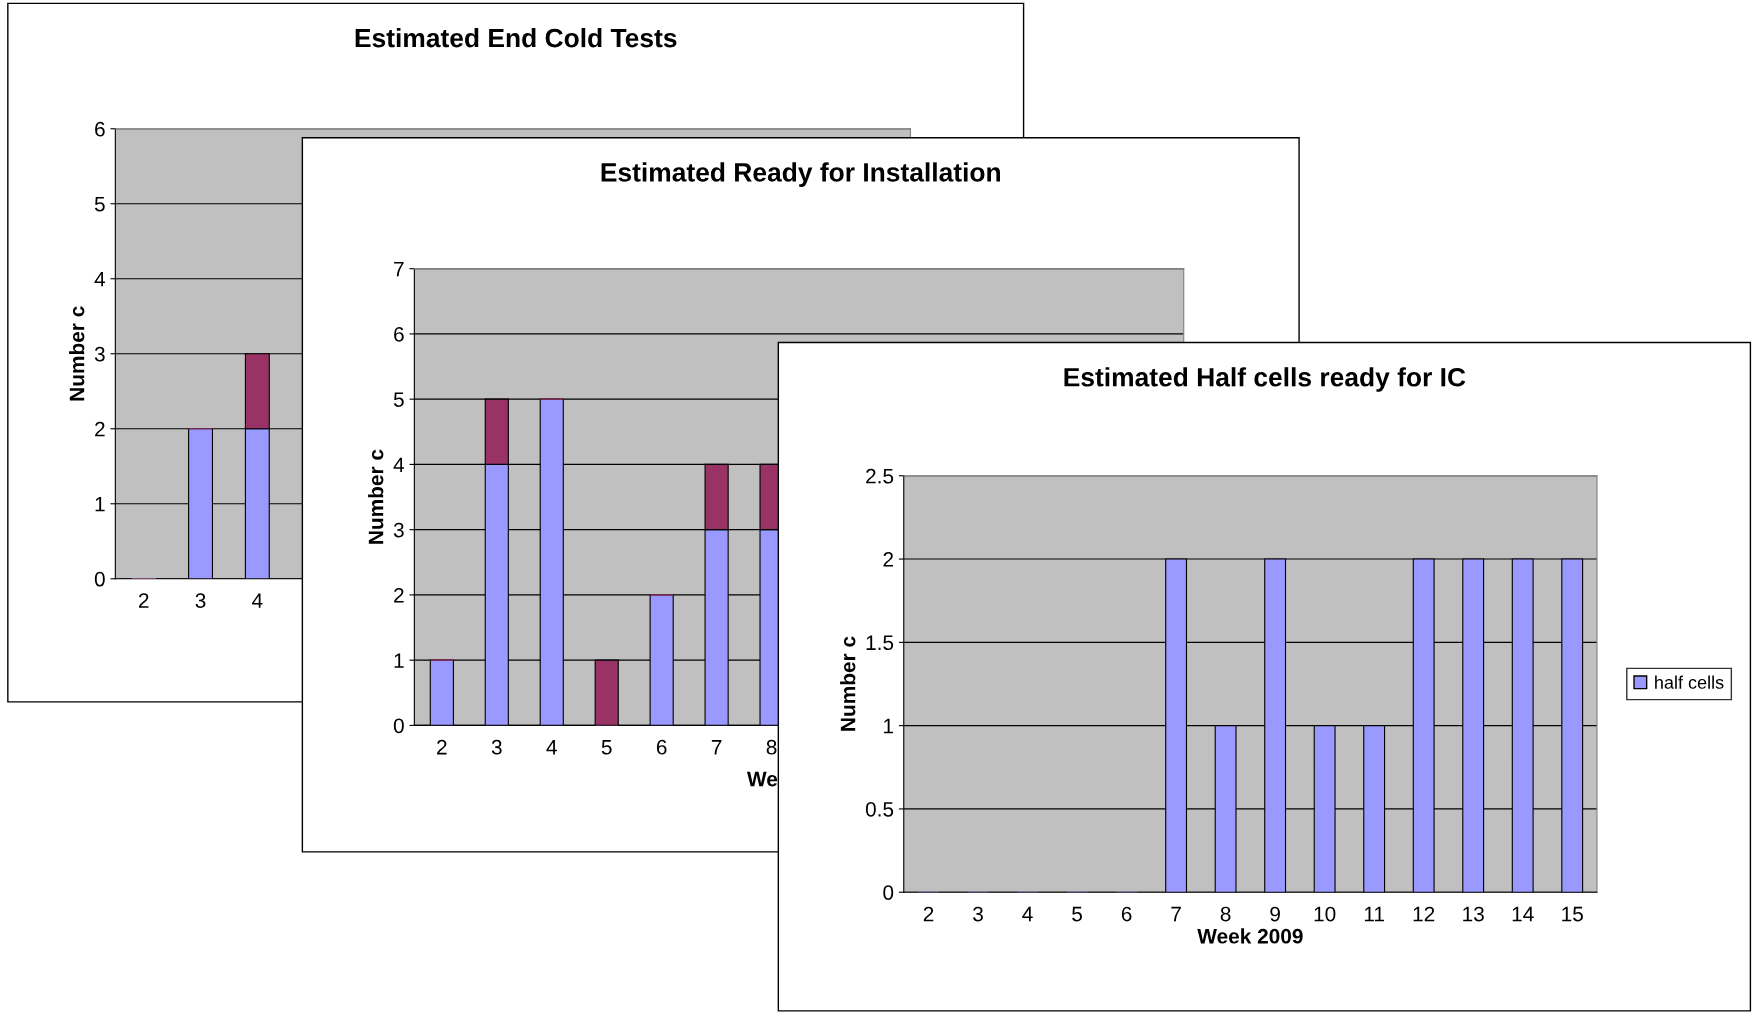 The image size is (1756, 1012). Describe the element at coordinates (516, 38) in the screenshot. I see `chart-title: Estimated End Cold Tests` at that location.